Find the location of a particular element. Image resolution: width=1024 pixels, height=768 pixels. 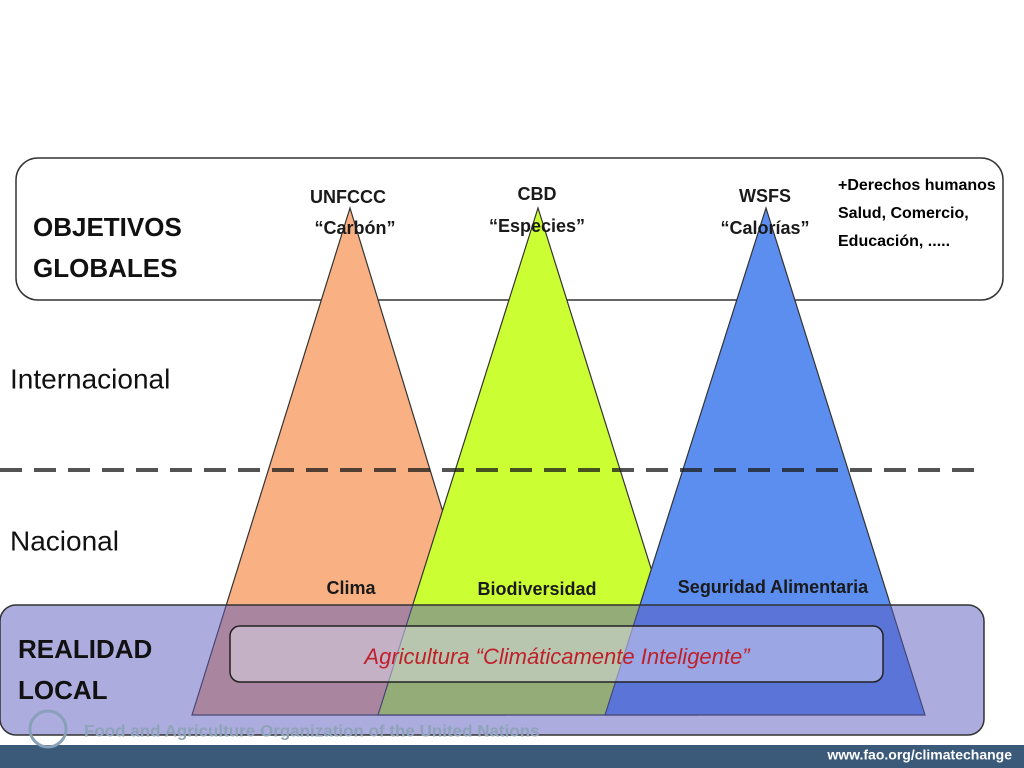

goals-title: OBJETIVOS is located at coordinates (107, 227).